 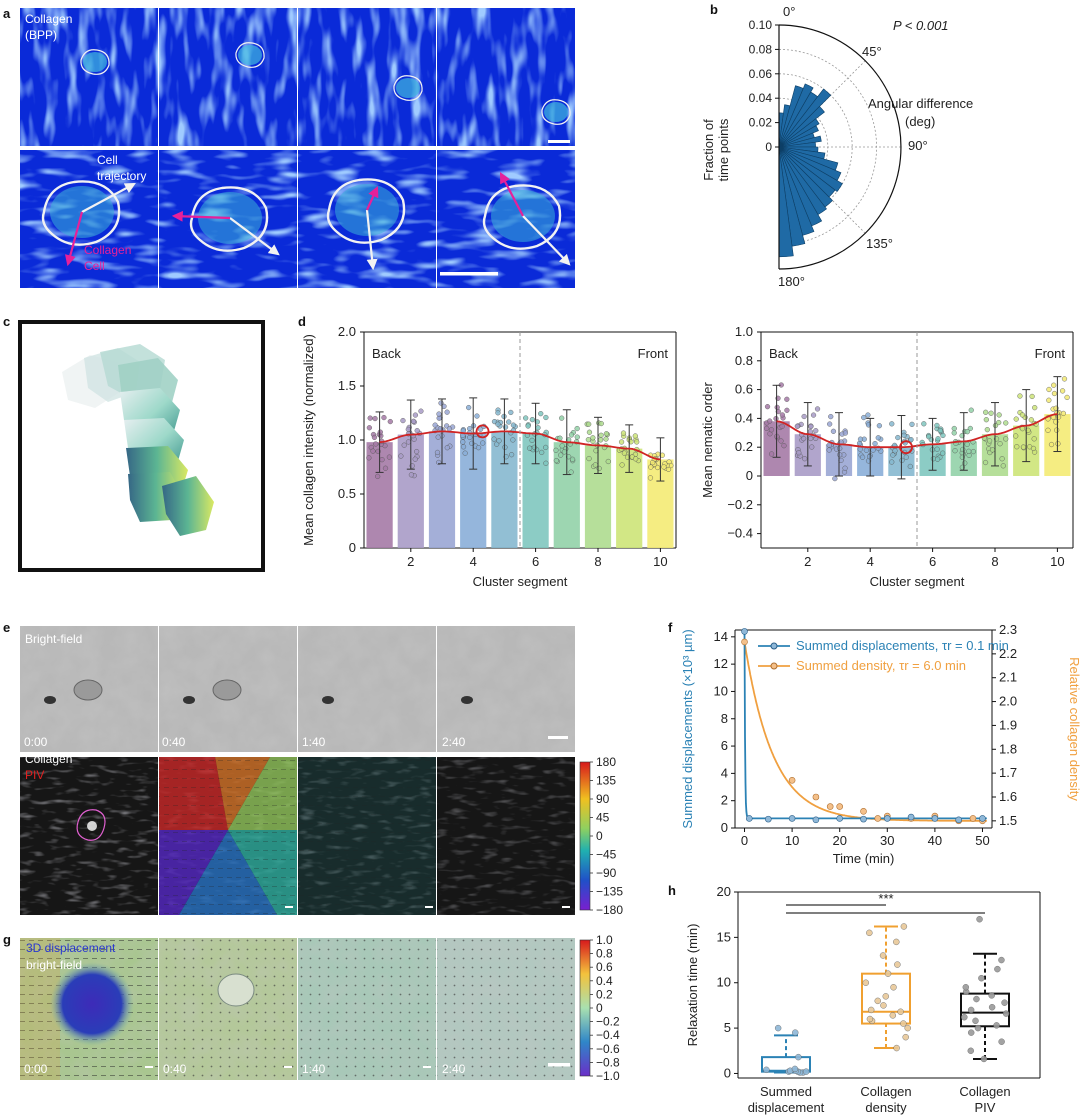 I want to click on debris-spot, so click(x=189, y=700).